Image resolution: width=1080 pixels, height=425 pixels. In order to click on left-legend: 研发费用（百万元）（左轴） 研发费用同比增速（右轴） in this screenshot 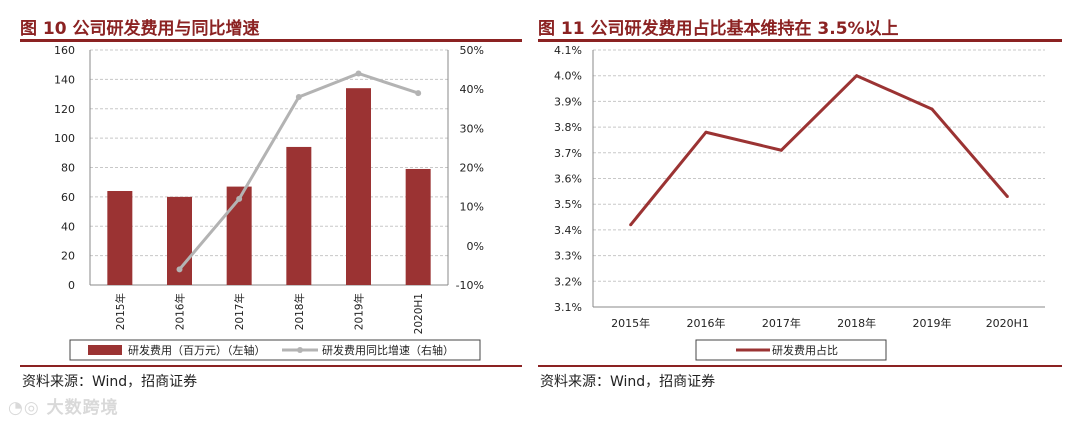, I will do `click(275, 350)`.